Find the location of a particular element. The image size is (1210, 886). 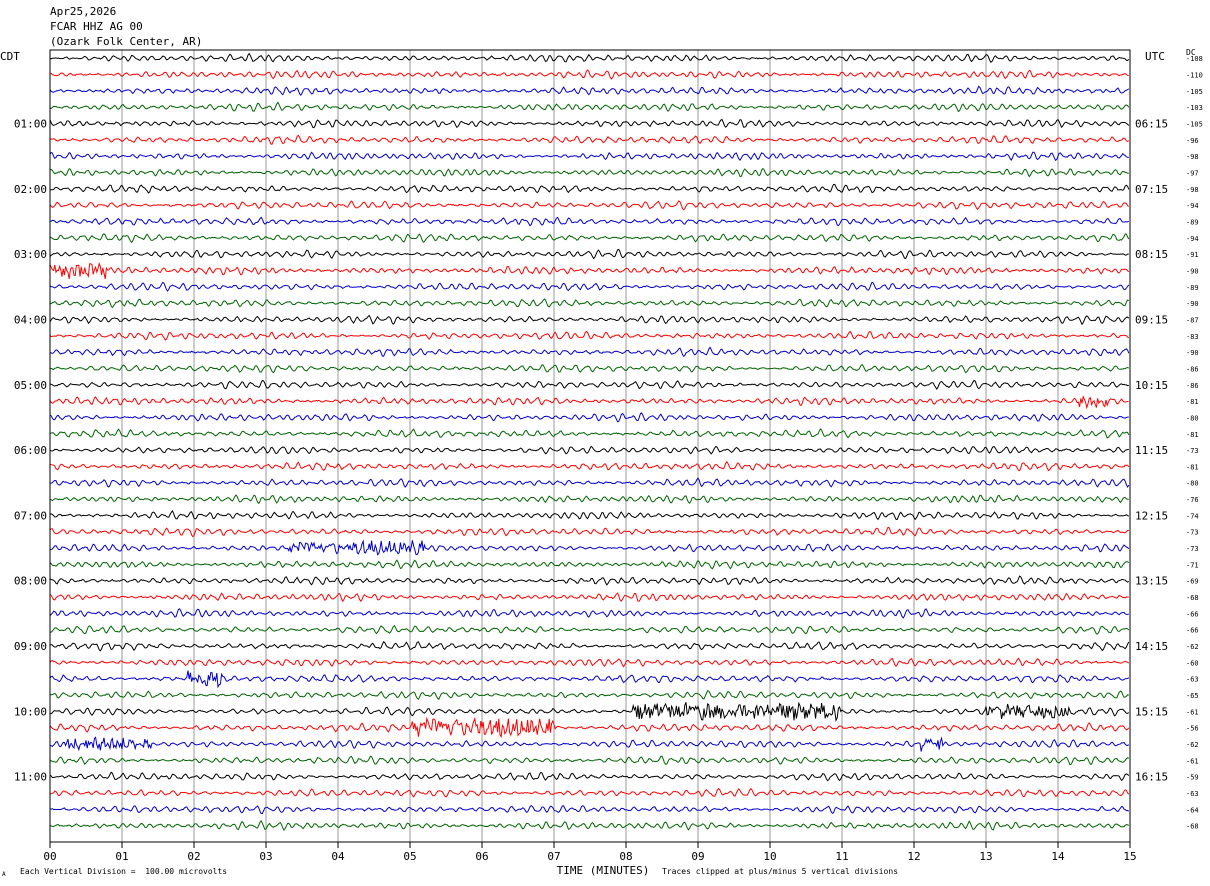

utc-hour-label-09:15: 09:15 is located at coordinates (1151, 319).